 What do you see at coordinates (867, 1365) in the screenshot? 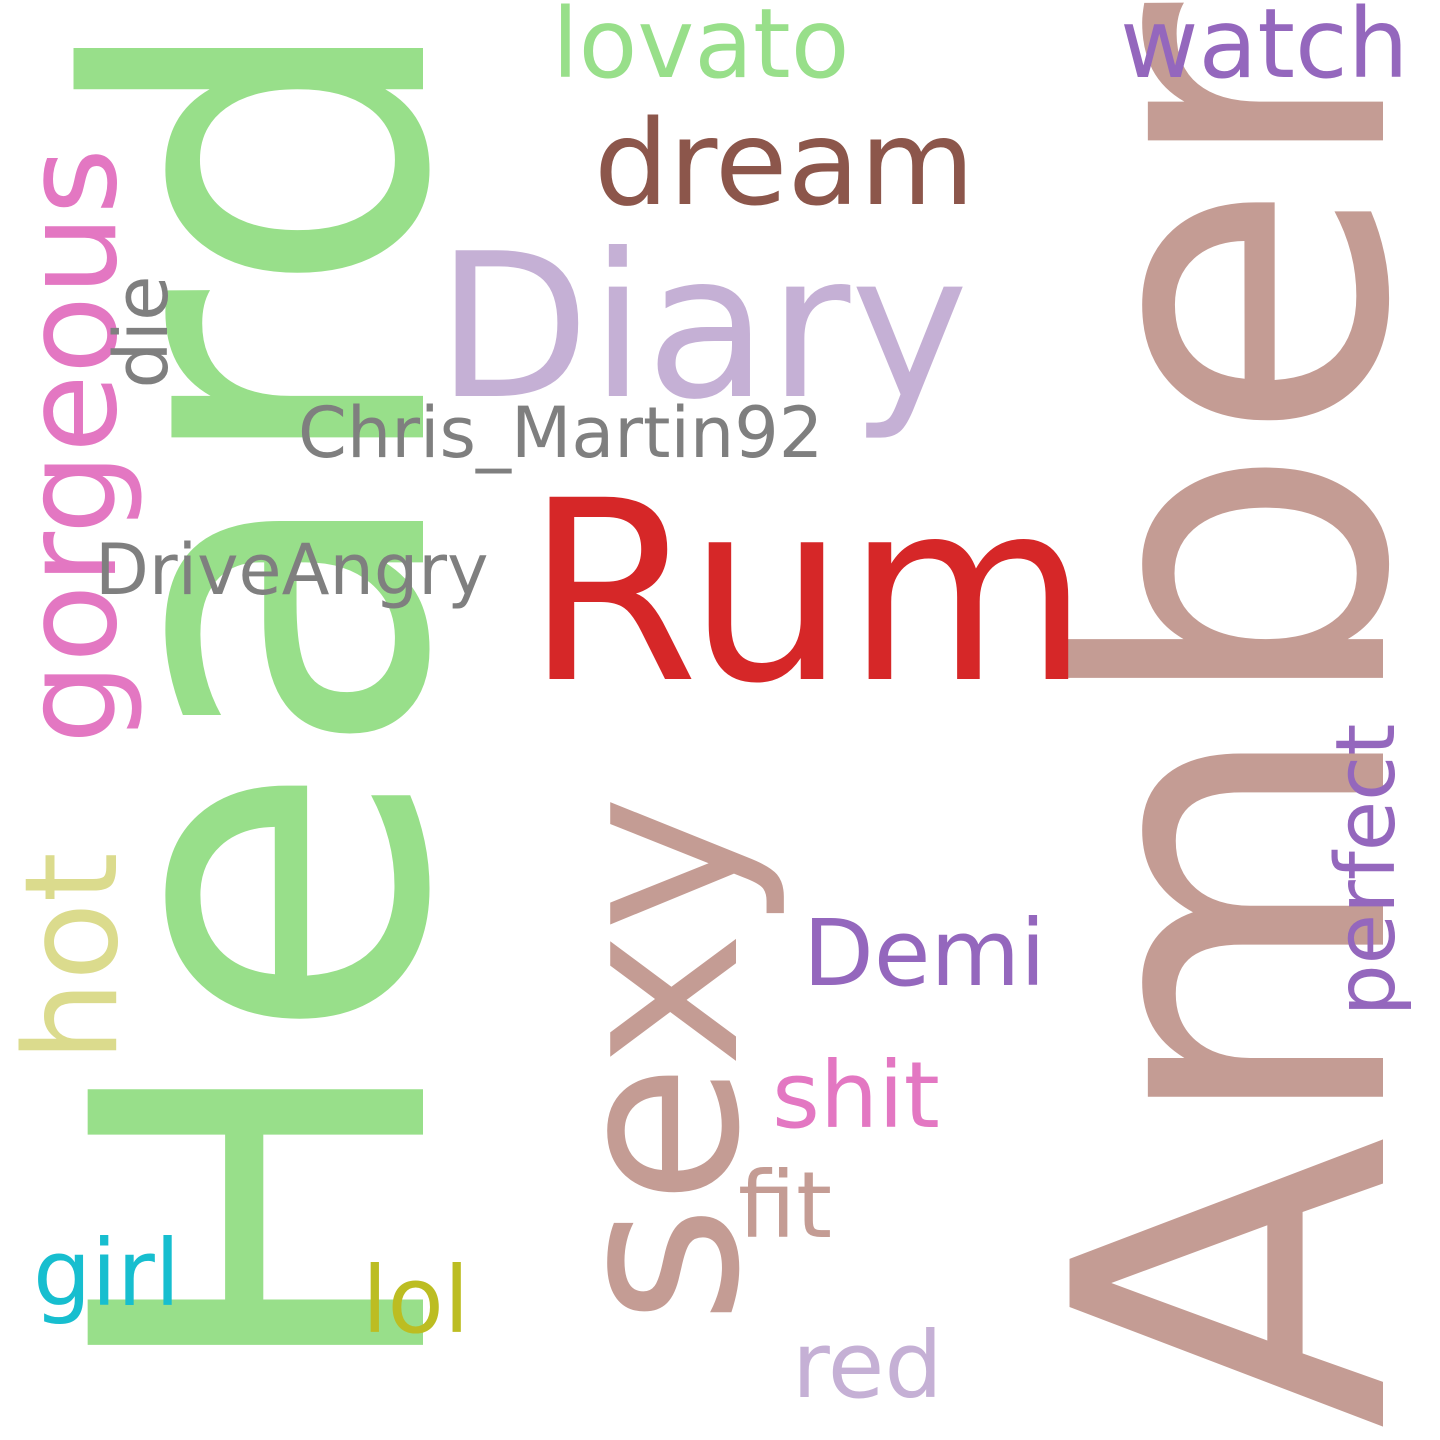
I see `word-red: red` at bounding box center [867, 1365].